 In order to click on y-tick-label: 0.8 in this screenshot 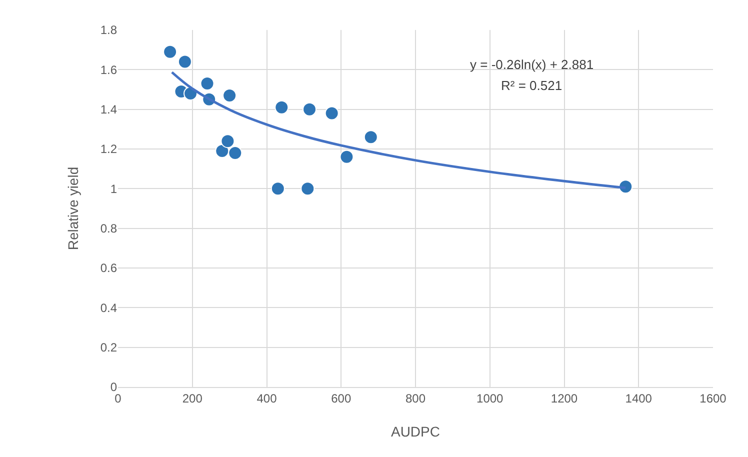, I will do `click(109, 229)`.